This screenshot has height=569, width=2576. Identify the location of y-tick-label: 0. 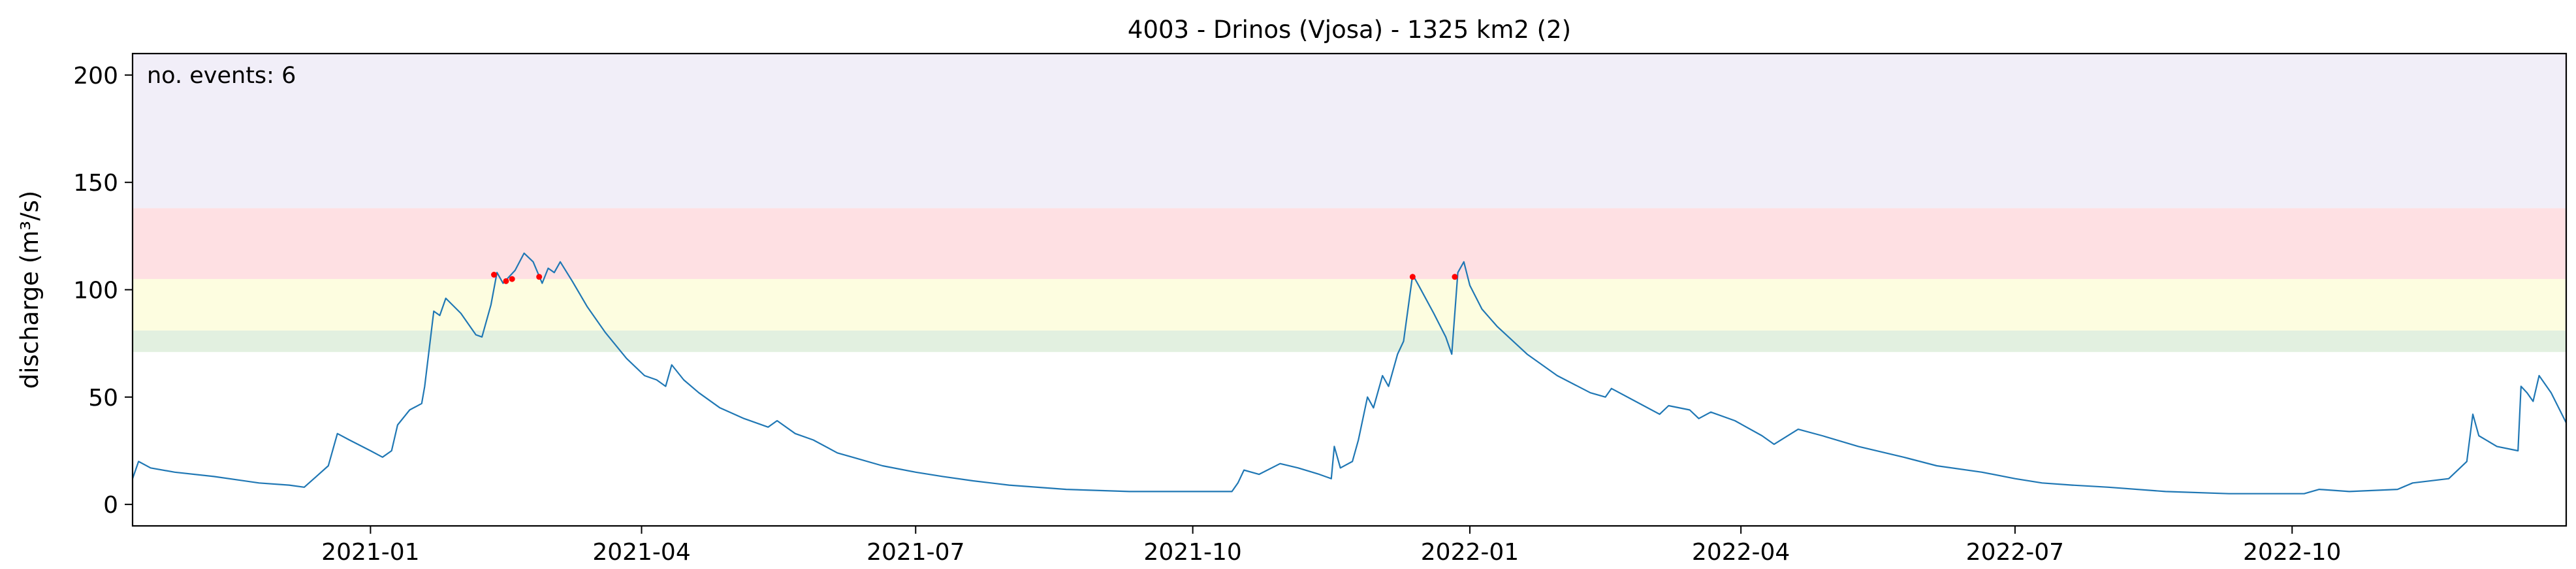
(111, 505).